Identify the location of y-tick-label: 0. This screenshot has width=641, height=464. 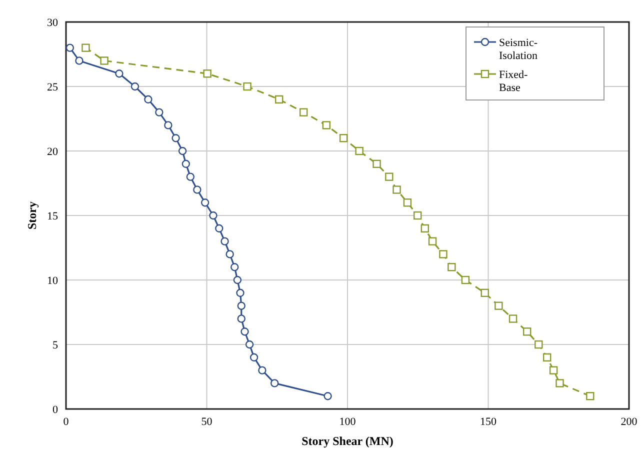
(55, 410).